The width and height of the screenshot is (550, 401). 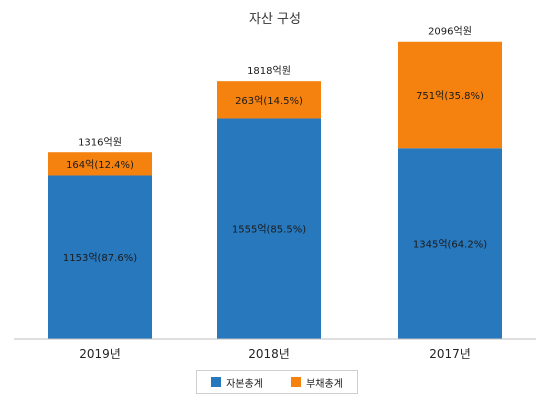 What do you see at coordinates (450, 354) in the screenshot?
I see `x-tick-label-2: 2017년` at bounding box center [450, 354].